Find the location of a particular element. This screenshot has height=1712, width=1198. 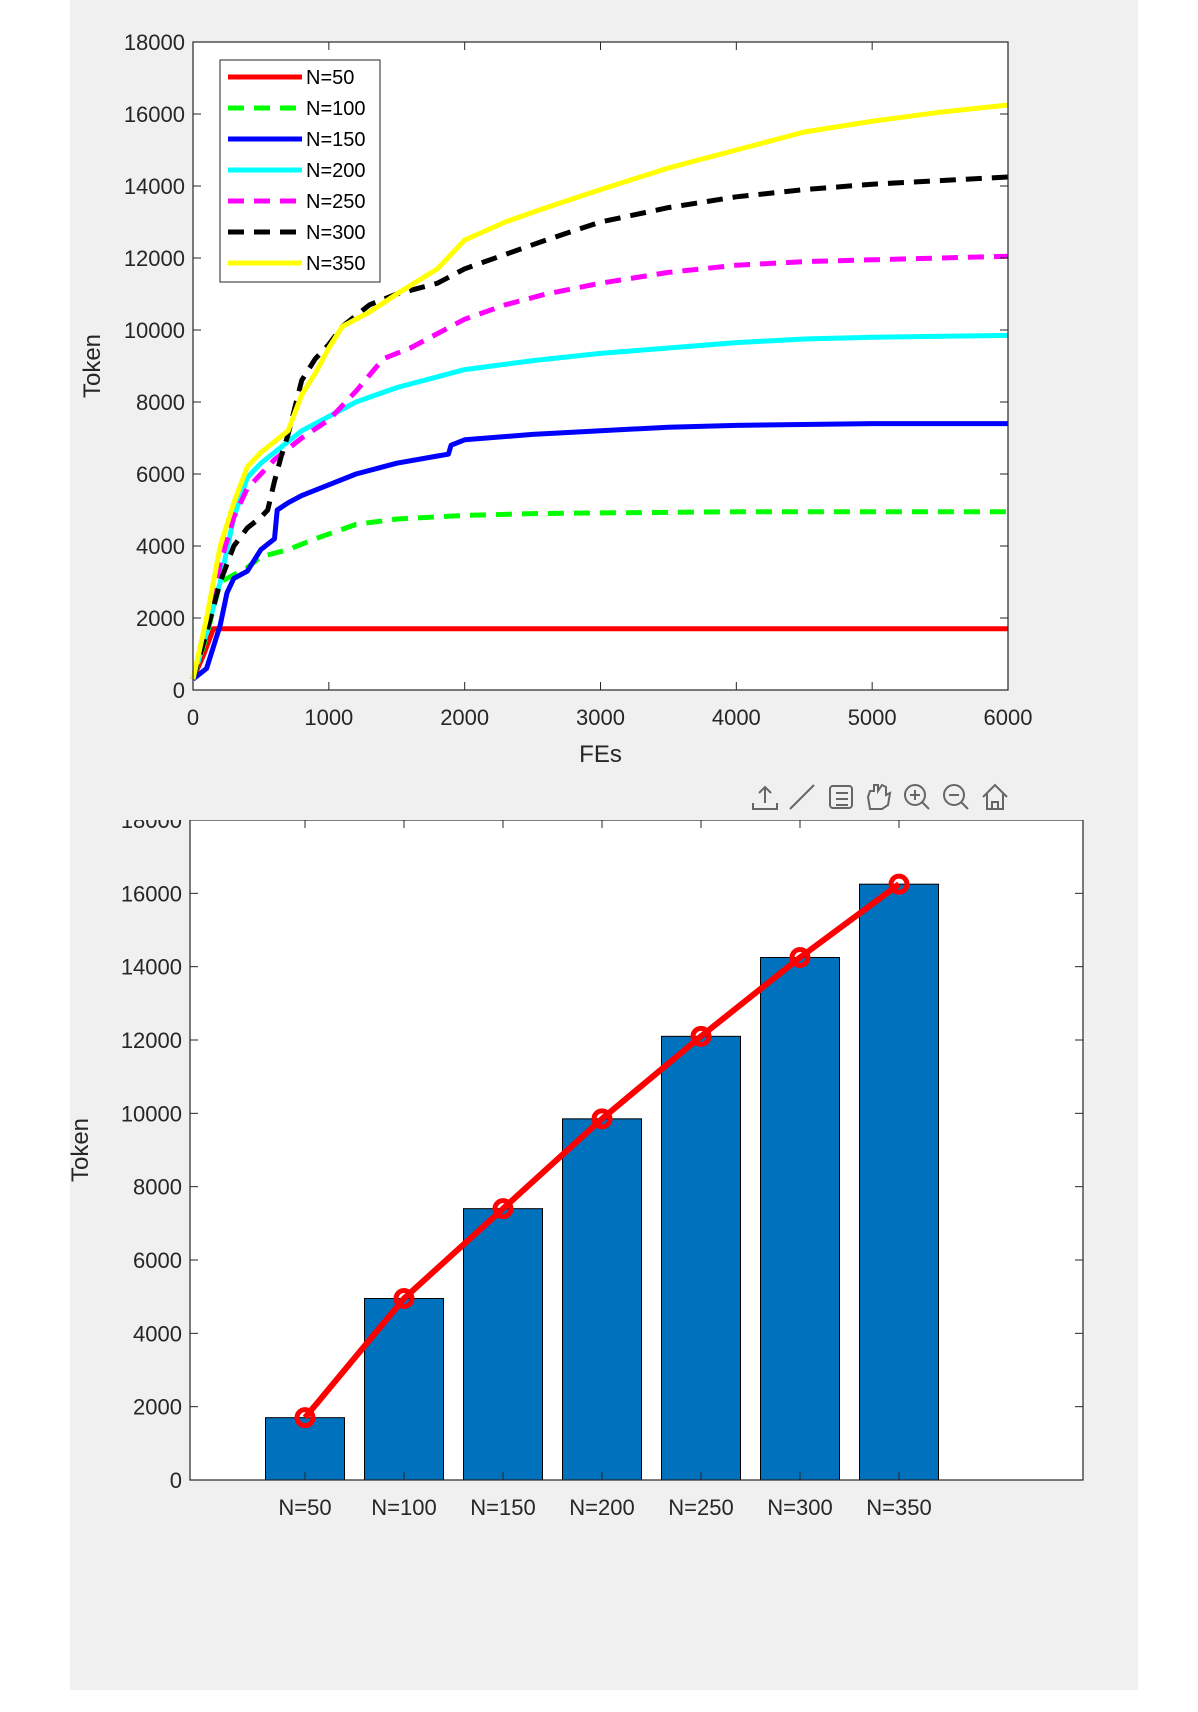

x-tick-label: N=300 is located at coordinates (799, 1507).